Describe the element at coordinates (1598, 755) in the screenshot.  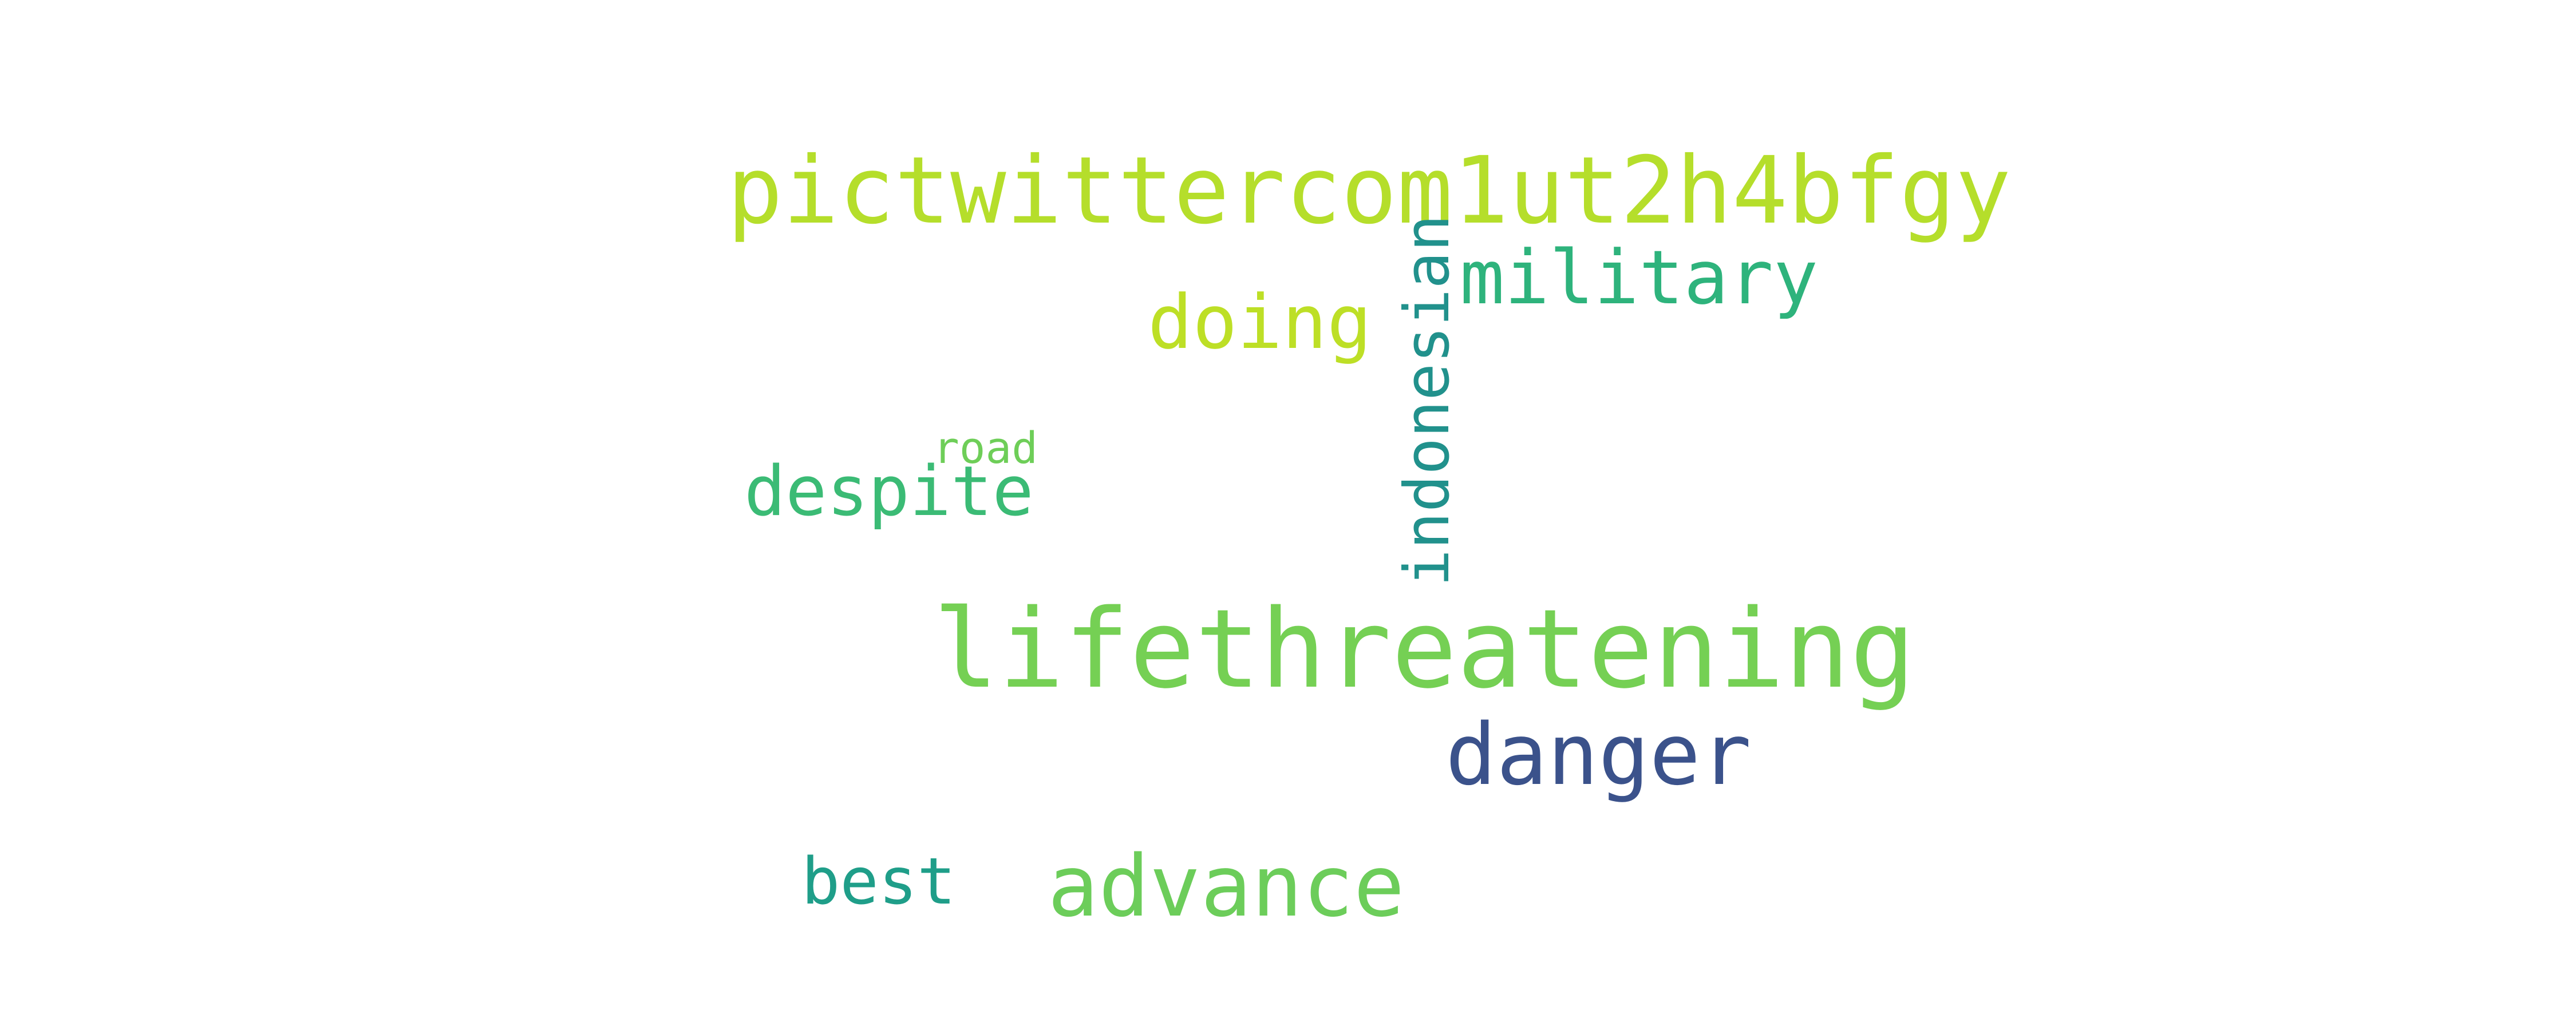
I see `word-danger: danger` at that location.